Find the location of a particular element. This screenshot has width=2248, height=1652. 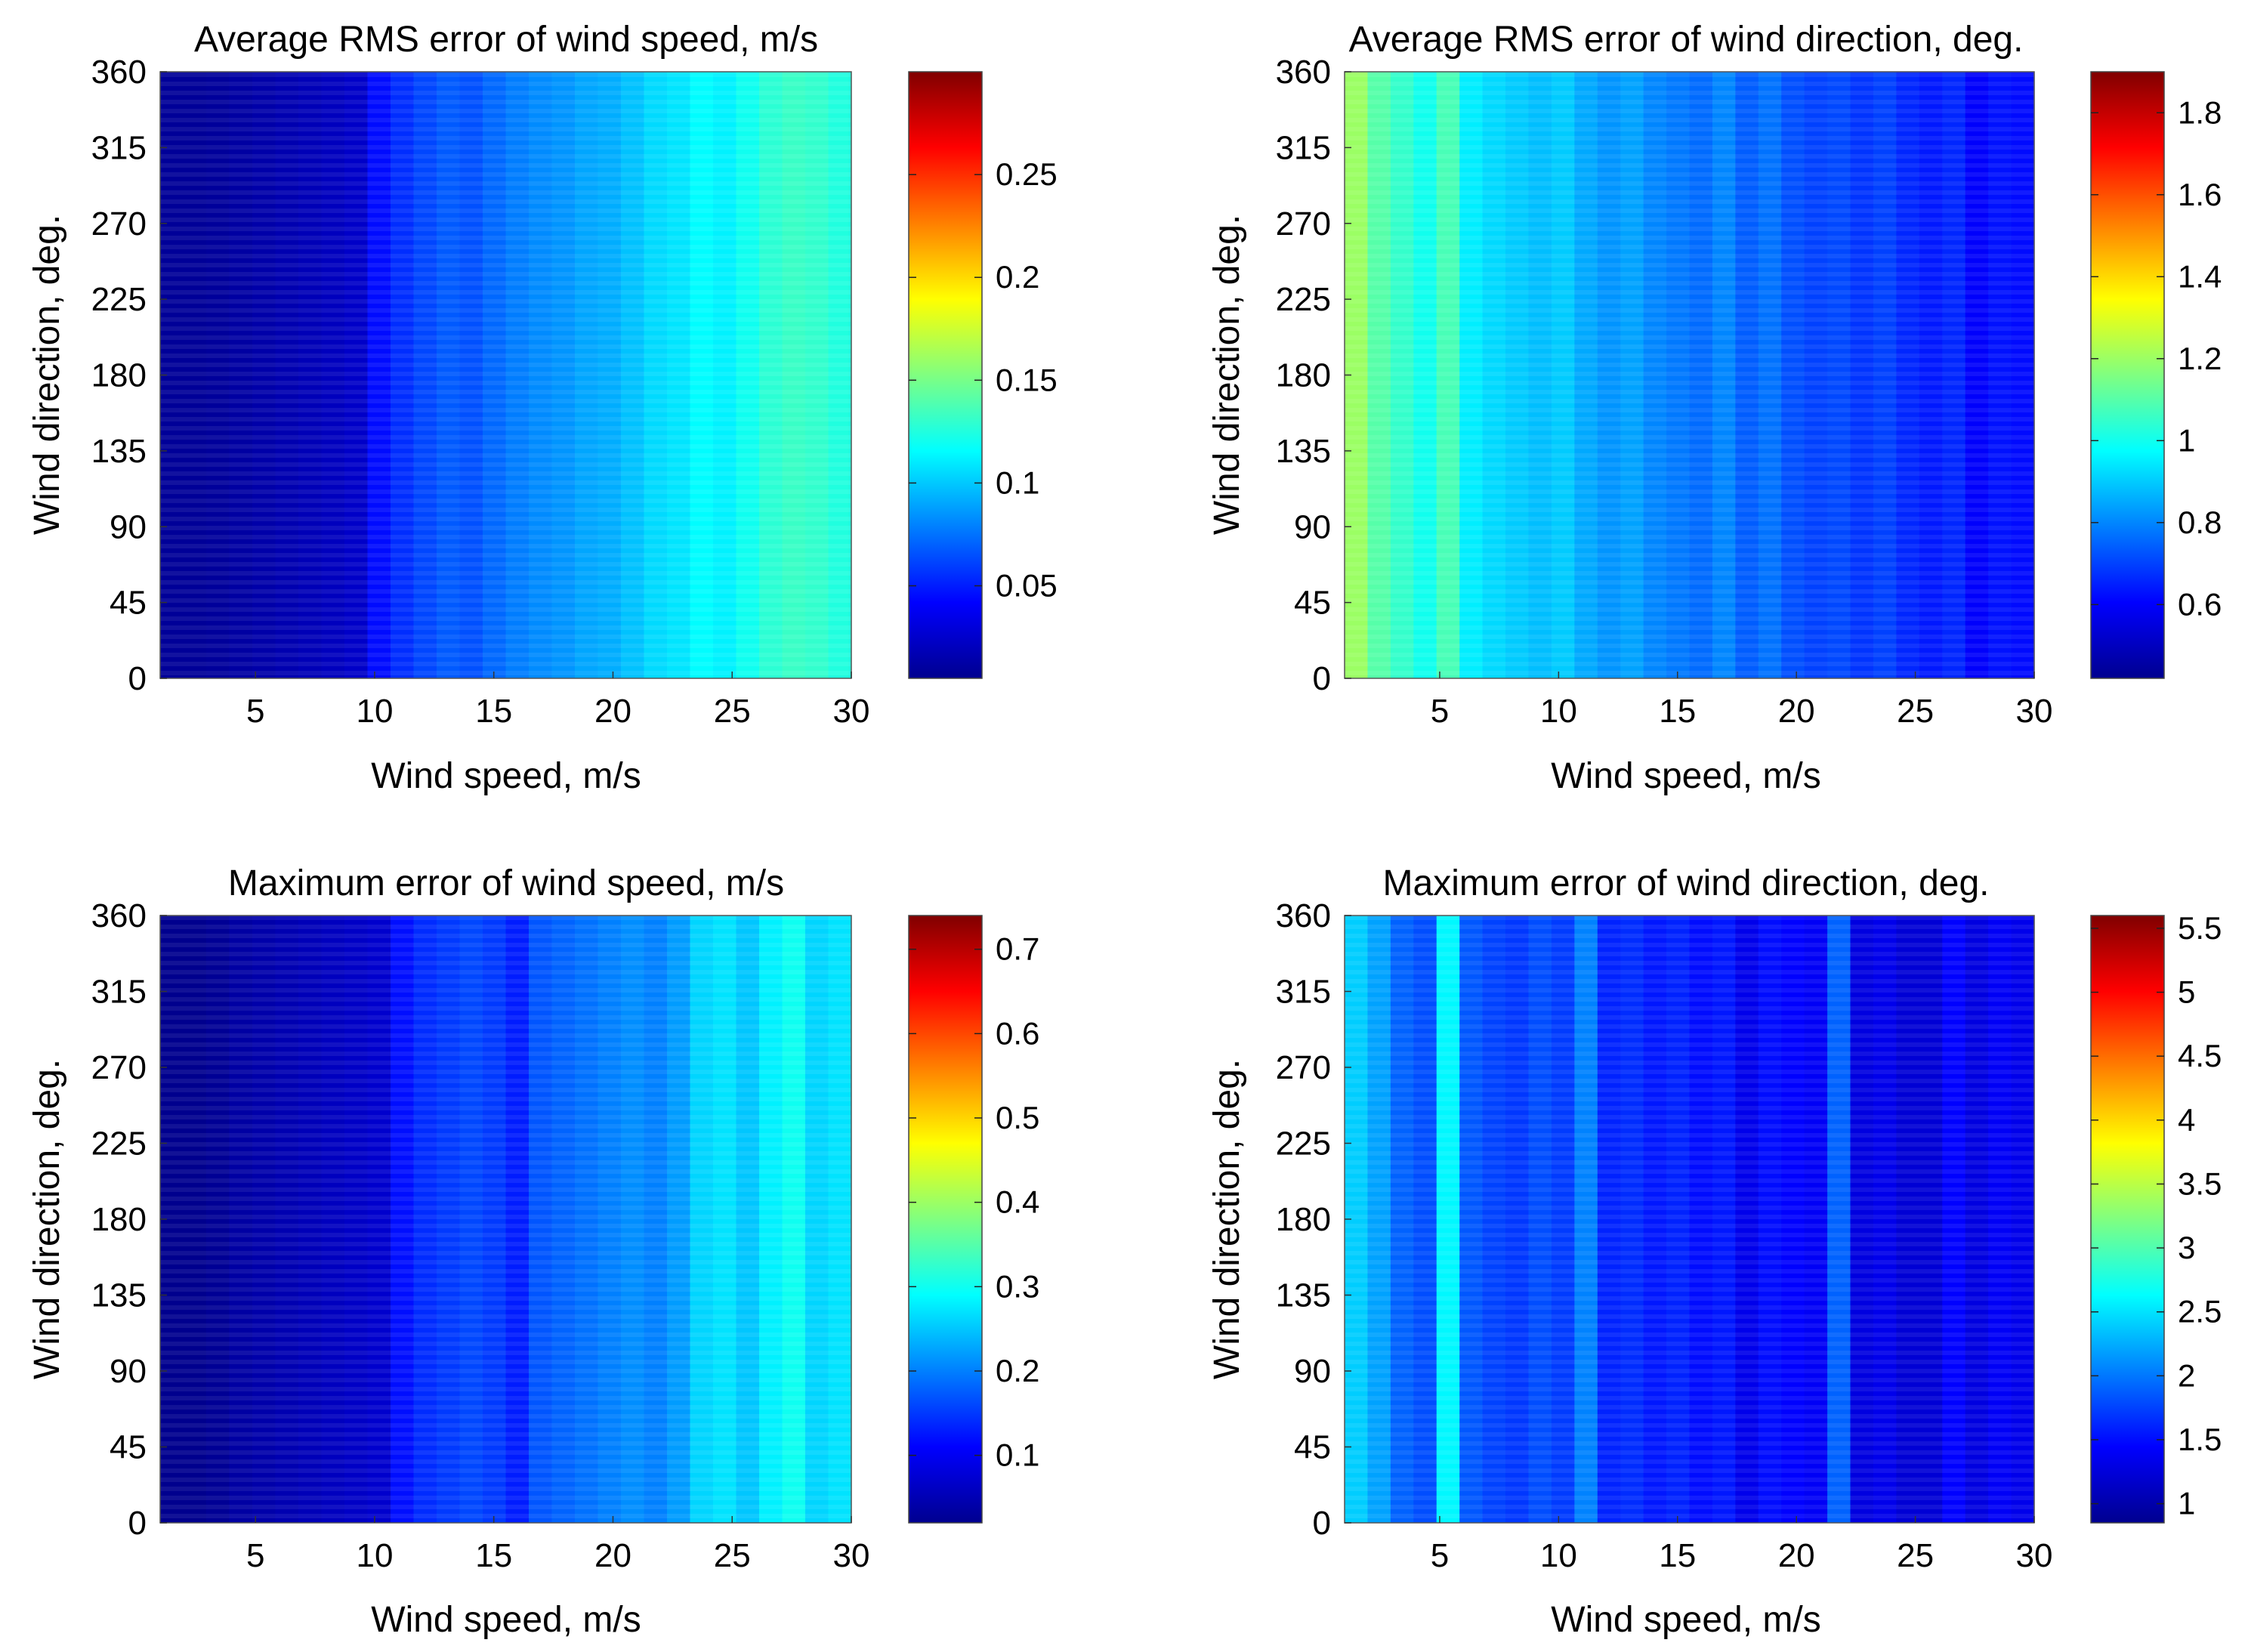

colorbar-ticks: 1 1.5 2 2.5 3 3.5 4 4.5 5 5.5 is located at coordinates (2156, 1215).